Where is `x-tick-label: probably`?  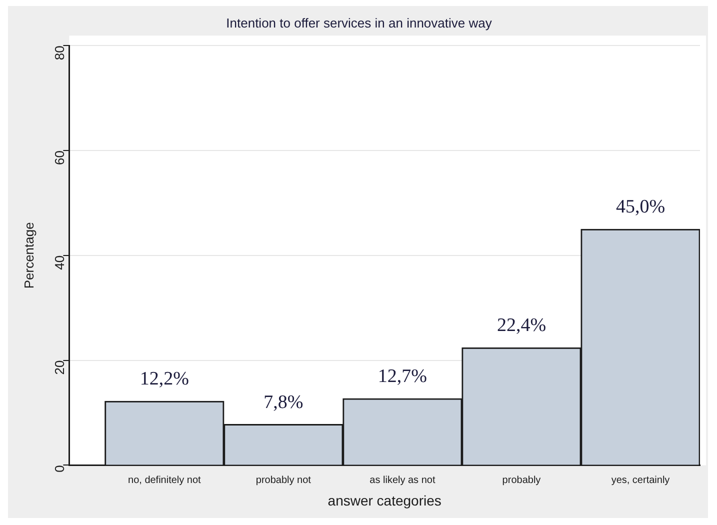
x-tick-label: probably is located at coordinates (521, 480).